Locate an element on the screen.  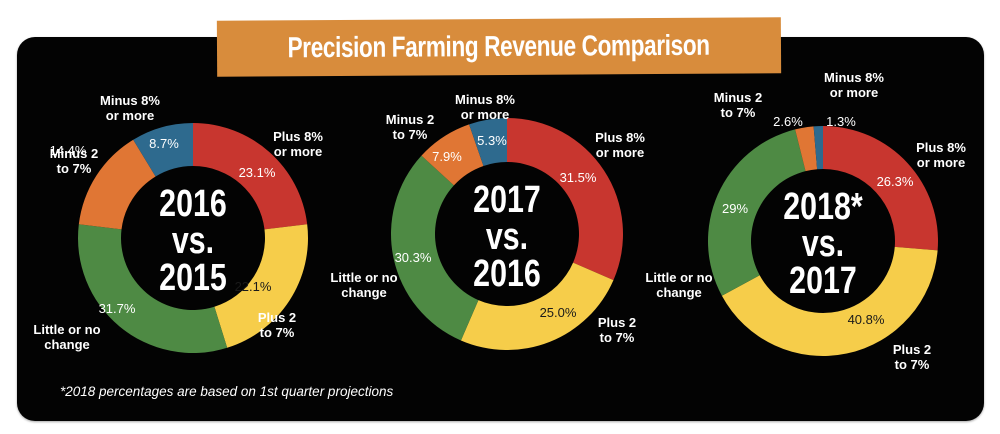
center-label: 2018* vs. 2017 is located at coordinates (823, 244).